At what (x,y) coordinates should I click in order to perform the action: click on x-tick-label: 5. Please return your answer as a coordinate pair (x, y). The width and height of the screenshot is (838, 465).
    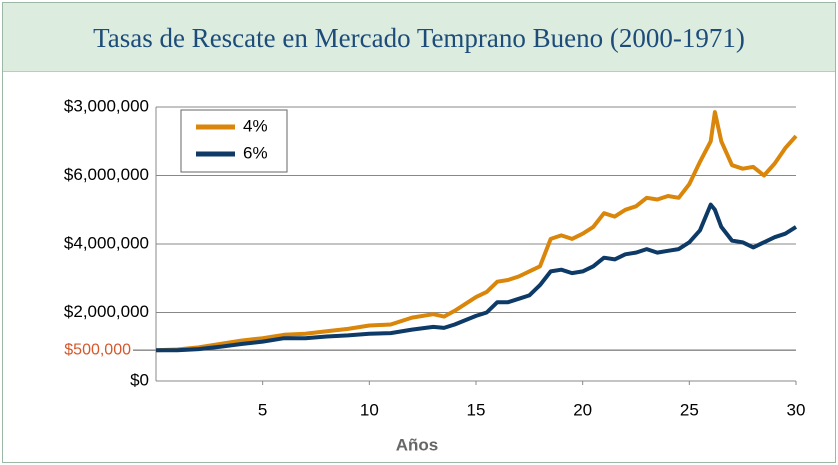
    Looking at the image, I should click on (262, 409).